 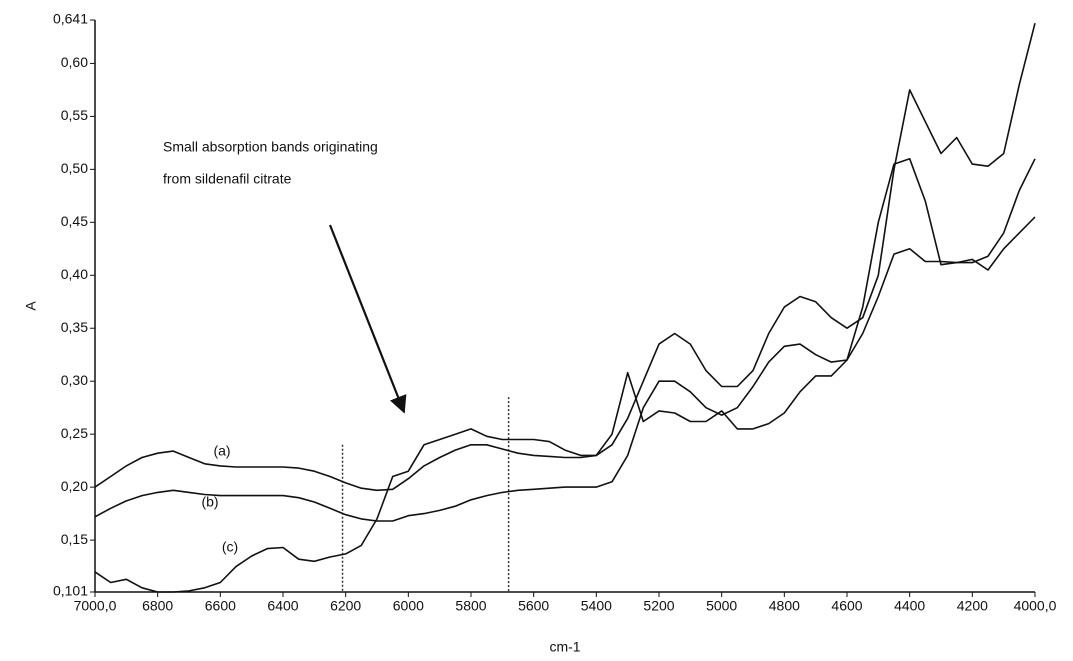 What do you see at coordinates (721, 606) in the screenshot?
I see `x-tick-label: 5000` at bounding box center [721, 606].